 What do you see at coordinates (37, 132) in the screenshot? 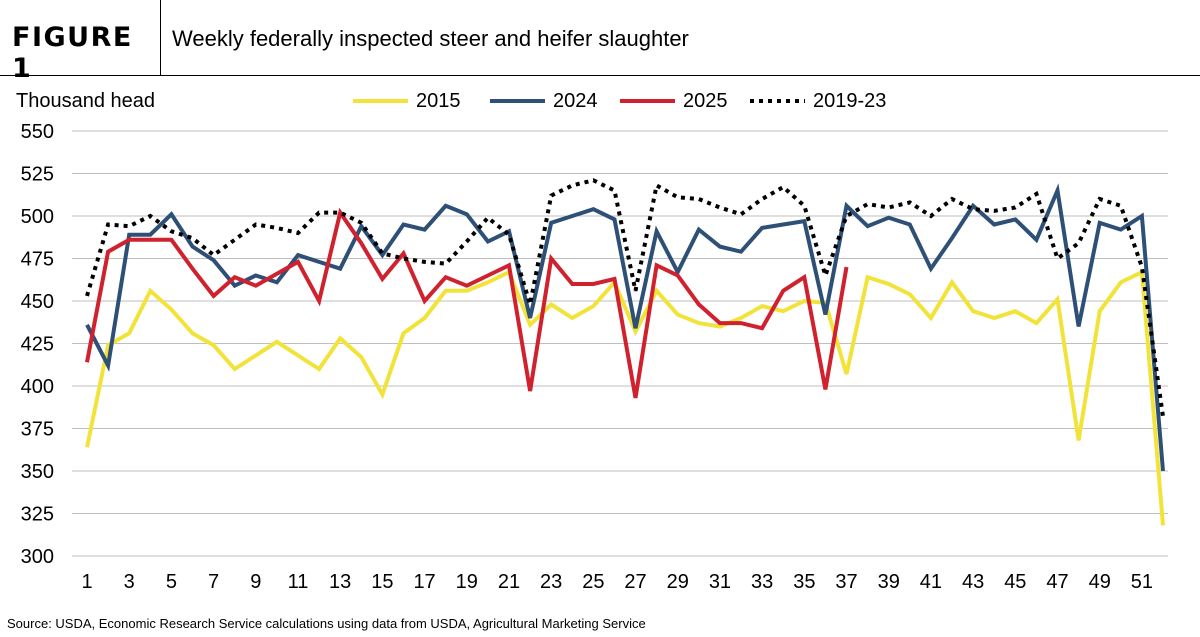
I see `y-tick-550: 550` at bounding box center [37, 132].